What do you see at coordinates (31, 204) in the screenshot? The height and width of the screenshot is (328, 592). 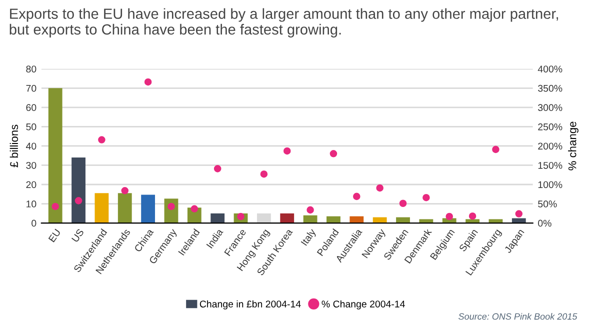 I see `y-tick-label: 10` at bounding box center [31, 204].